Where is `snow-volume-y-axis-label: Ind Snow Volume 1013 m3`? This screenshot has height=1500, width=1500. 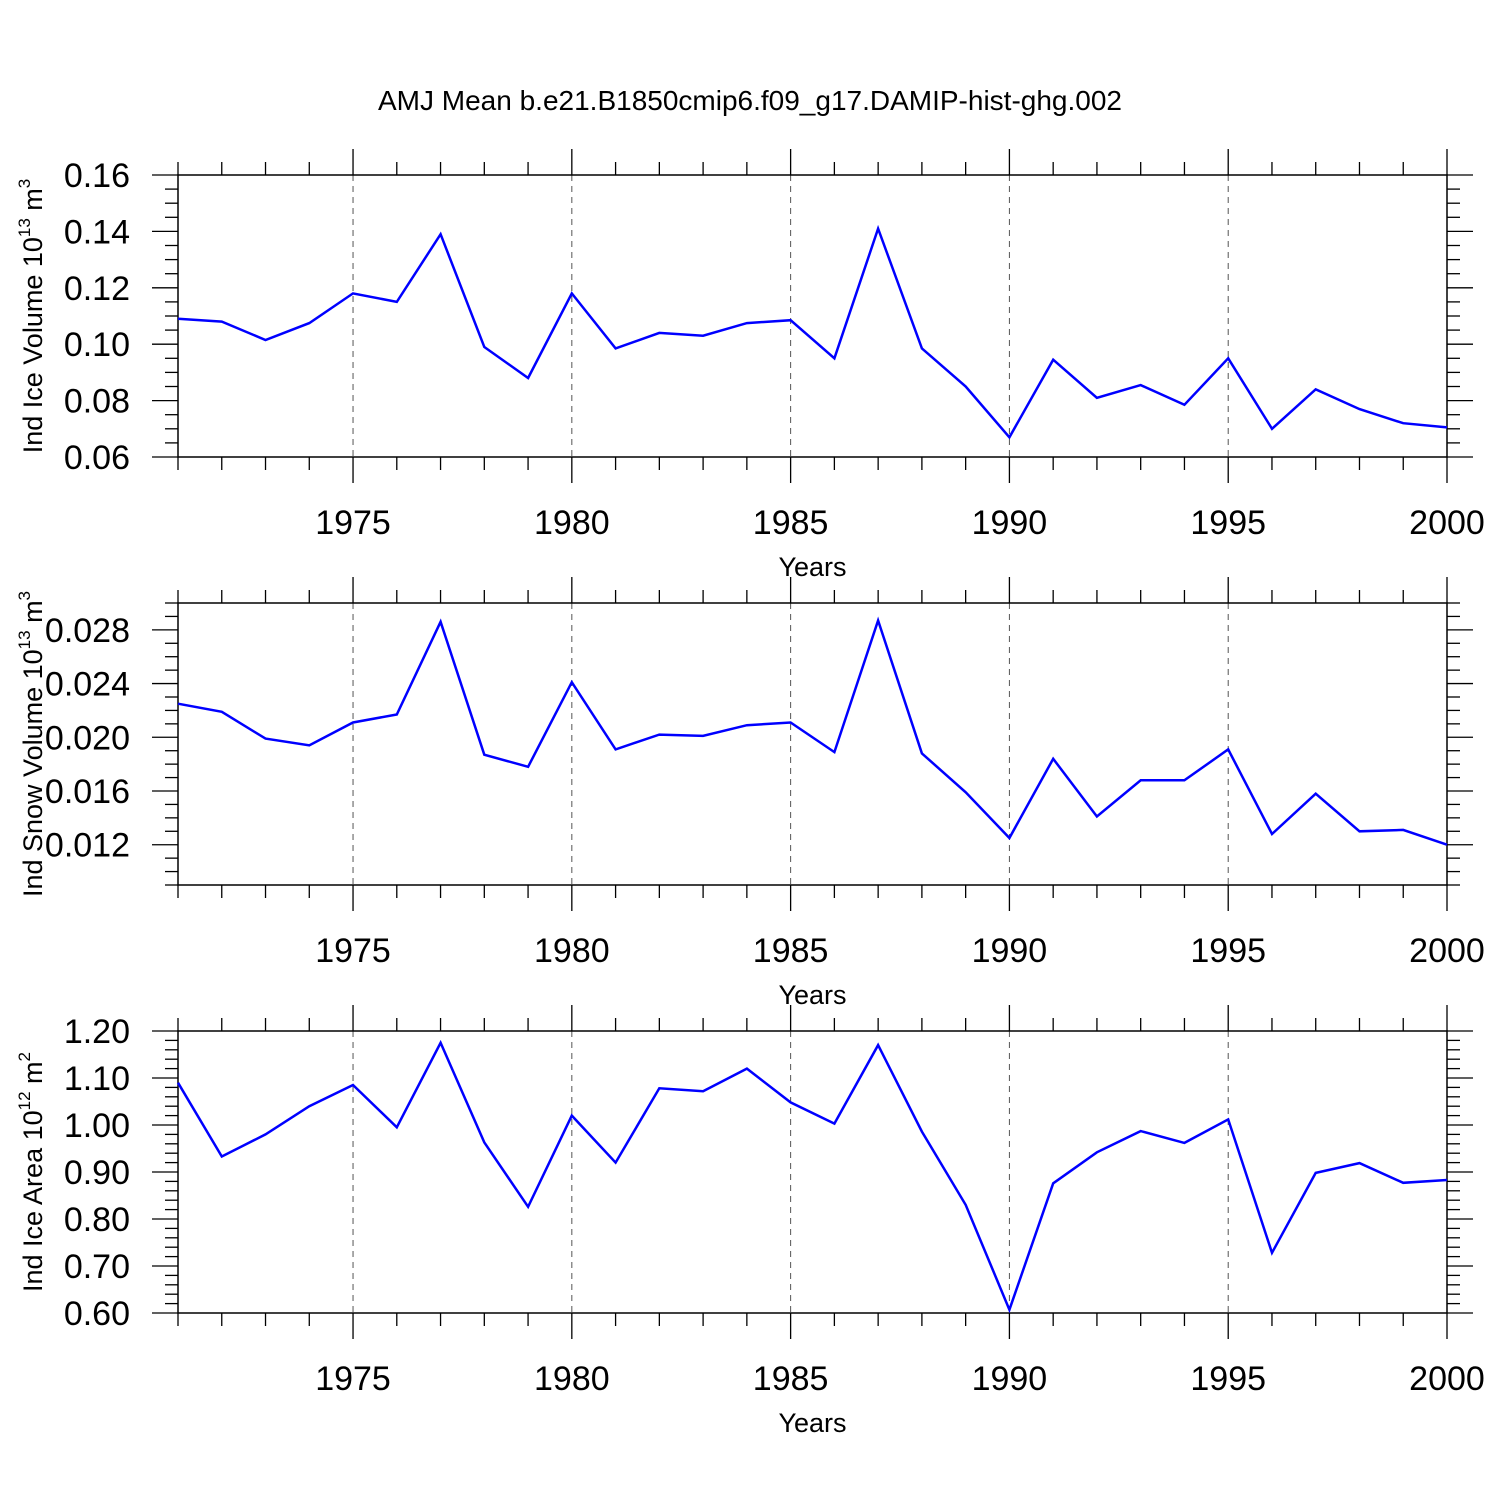
snow-volume-y-axis-label: Ind Snow Volume 1013 m3 is located at coordinates (31, 744).